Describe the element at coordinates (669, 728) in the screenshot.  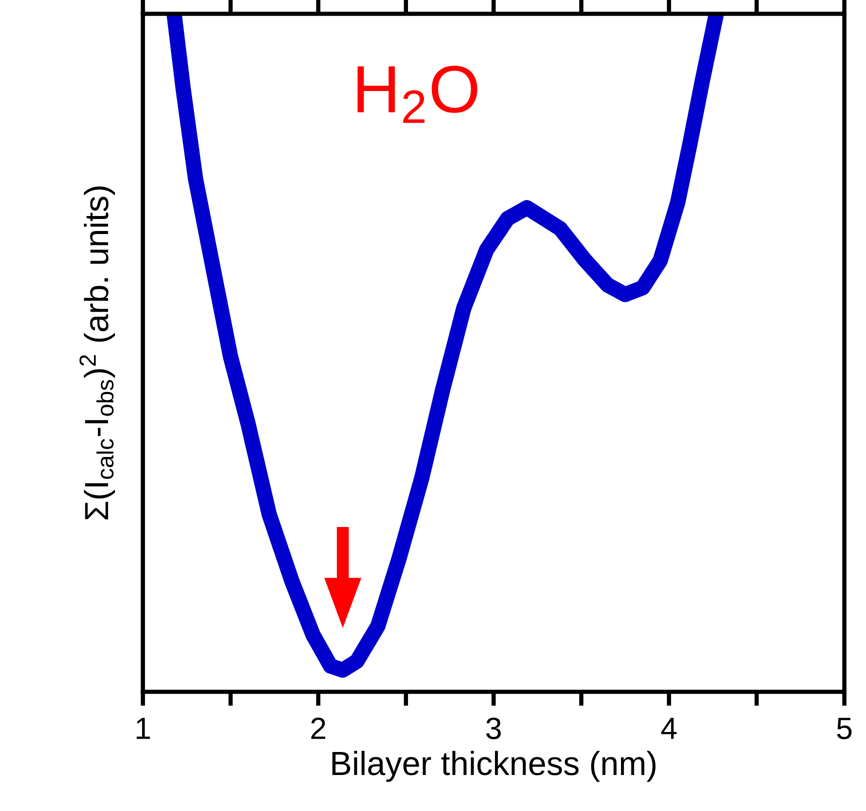
I see `x-tick-label: 4` at that location.